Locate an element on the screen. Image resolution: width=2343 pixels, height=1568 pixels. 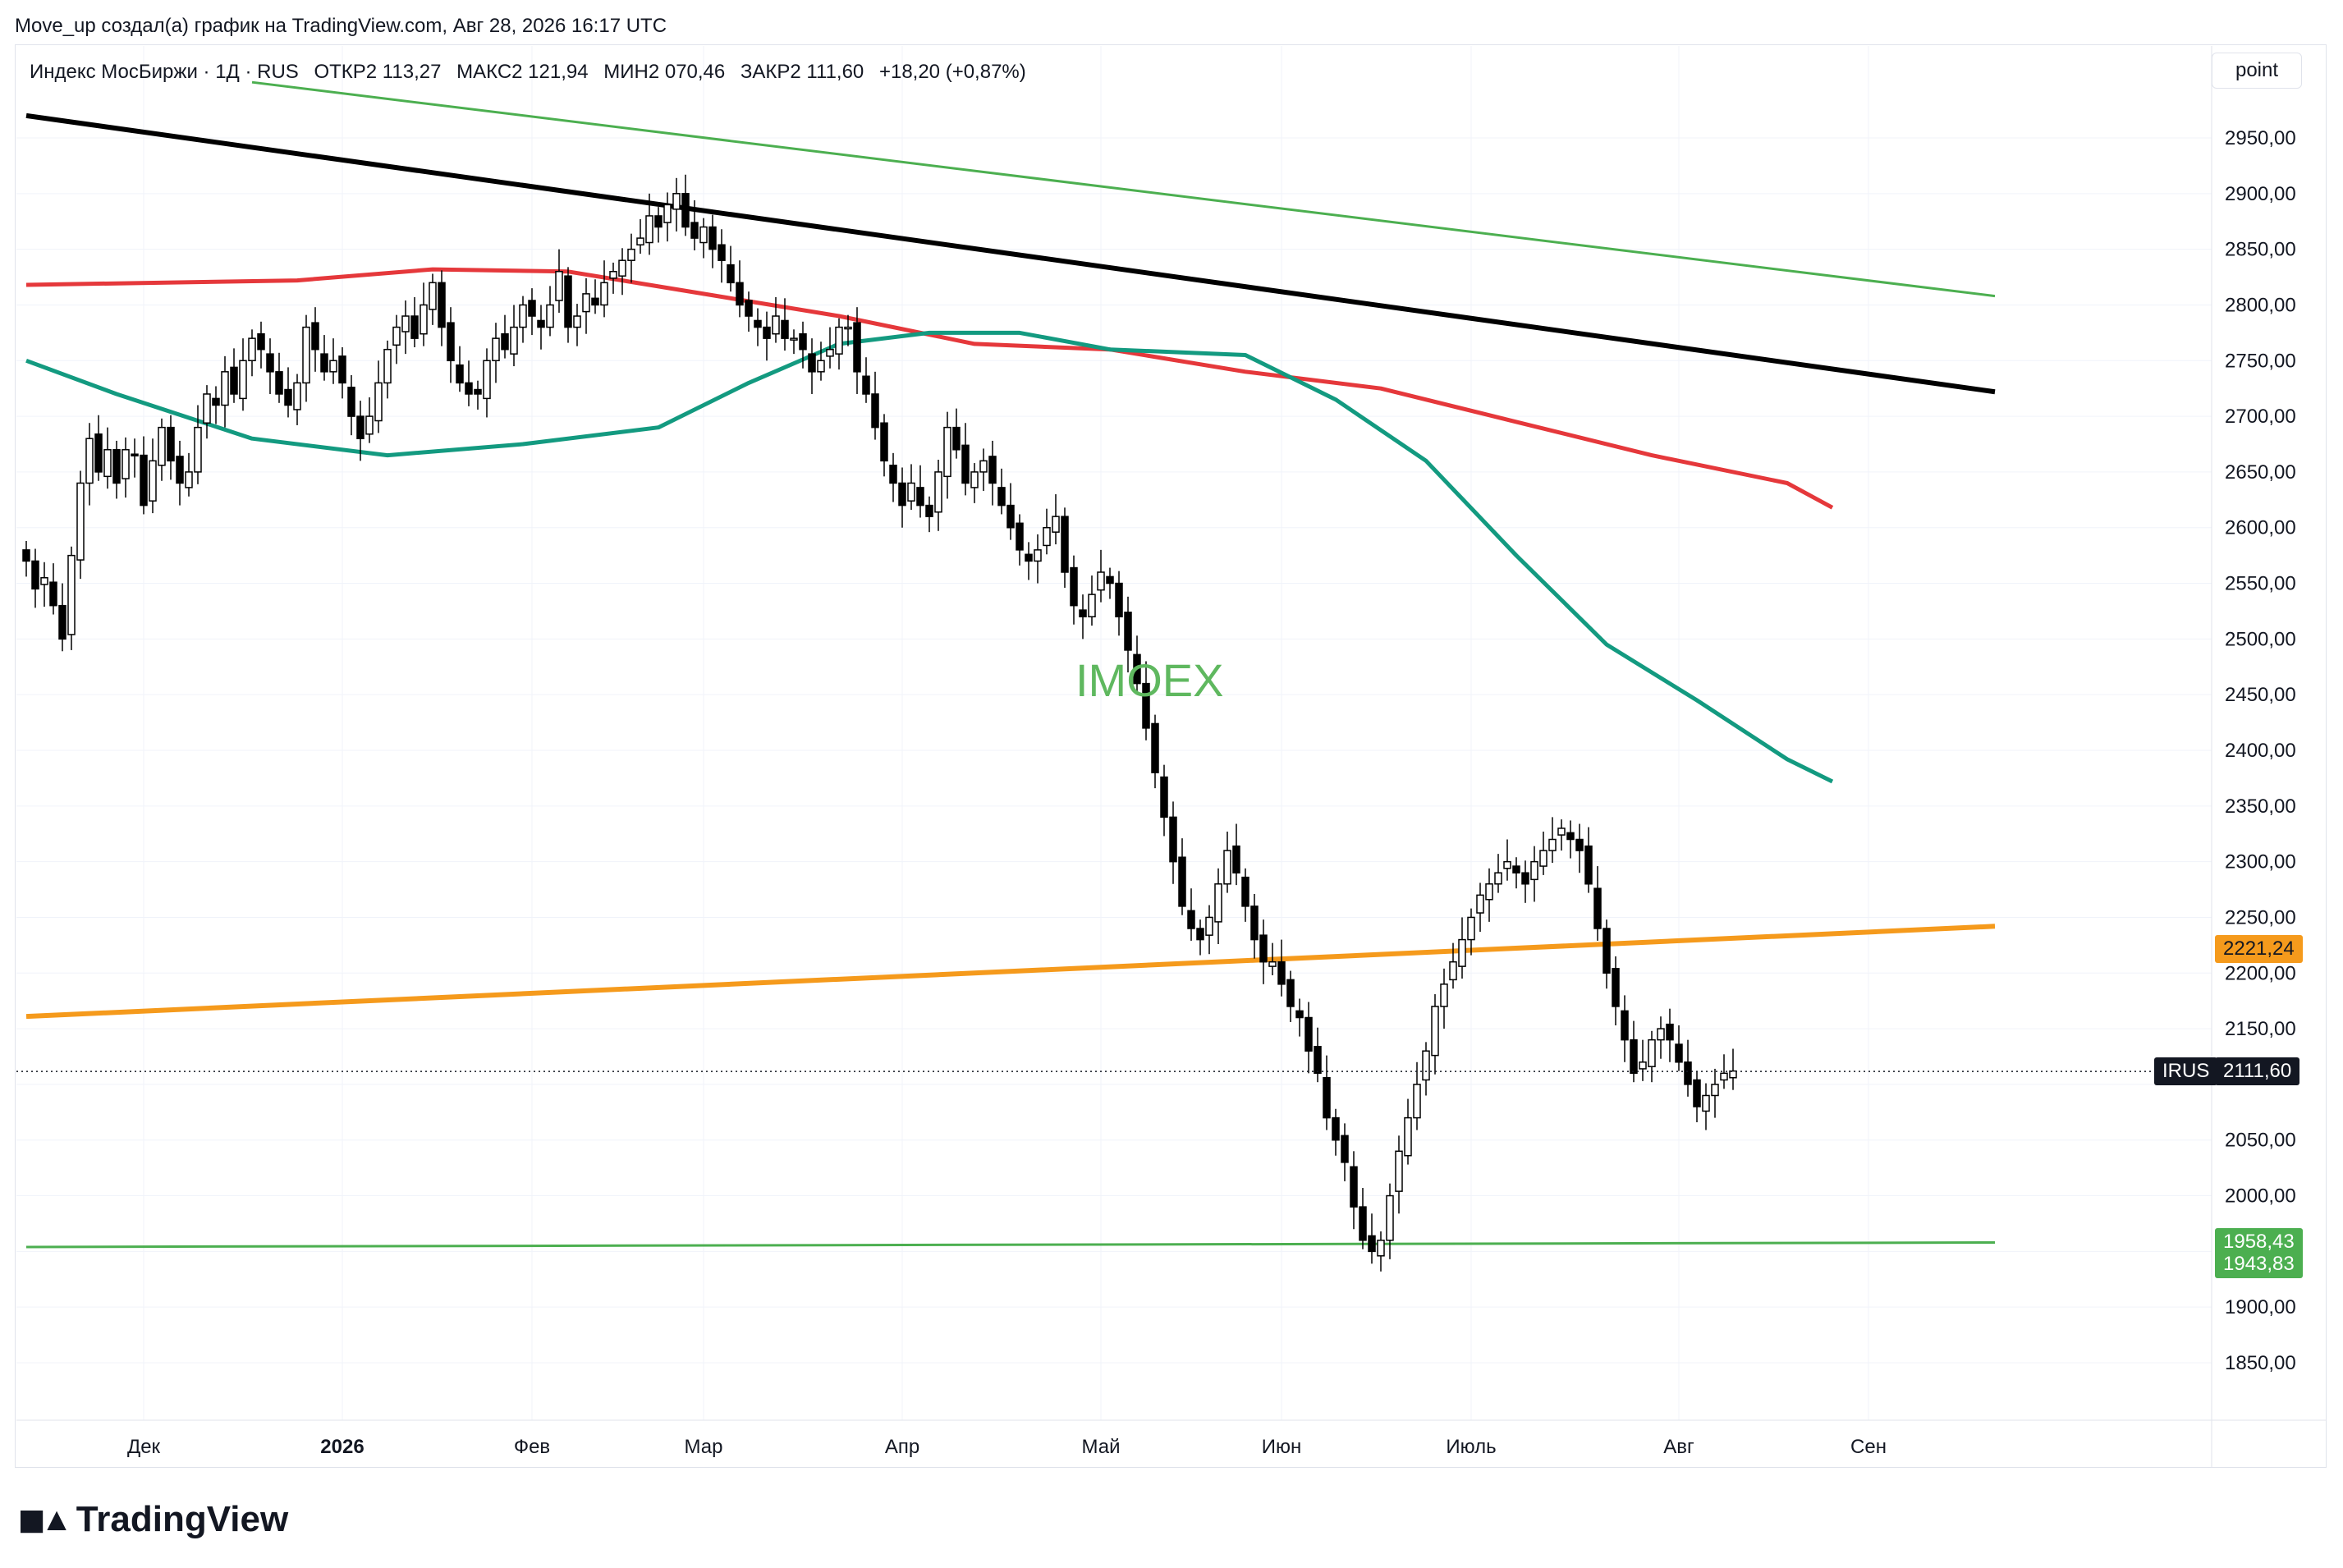
x-axis-label: Сен is located at coordinates (1868, 1447).